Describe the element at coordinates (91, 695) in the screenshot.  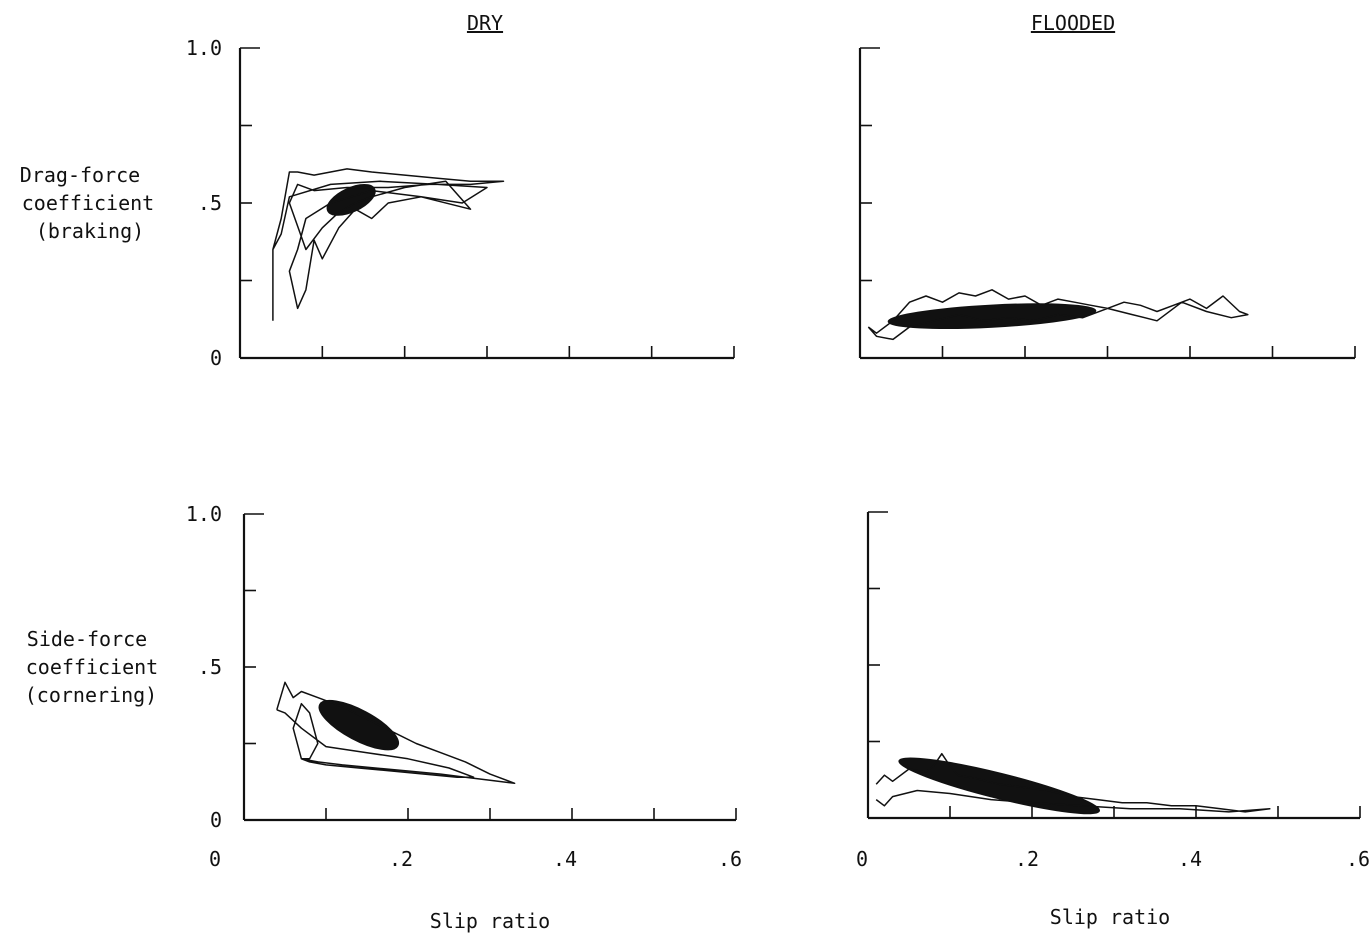
I see `row-label-side-line3: (cornering)` at that location.